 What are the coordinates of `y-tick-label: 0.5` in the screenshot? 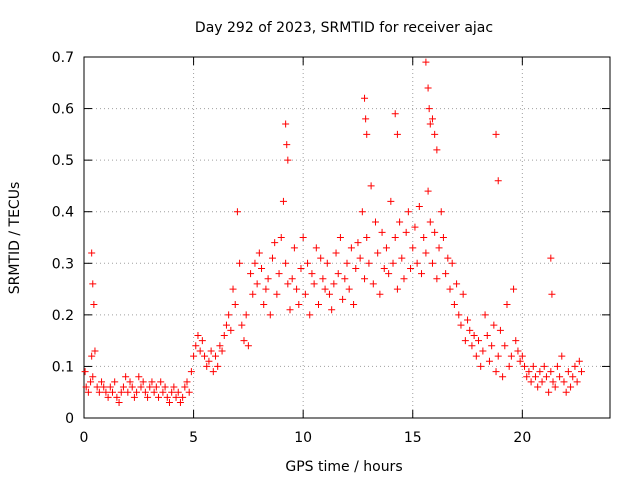 It's located at (63, 161).